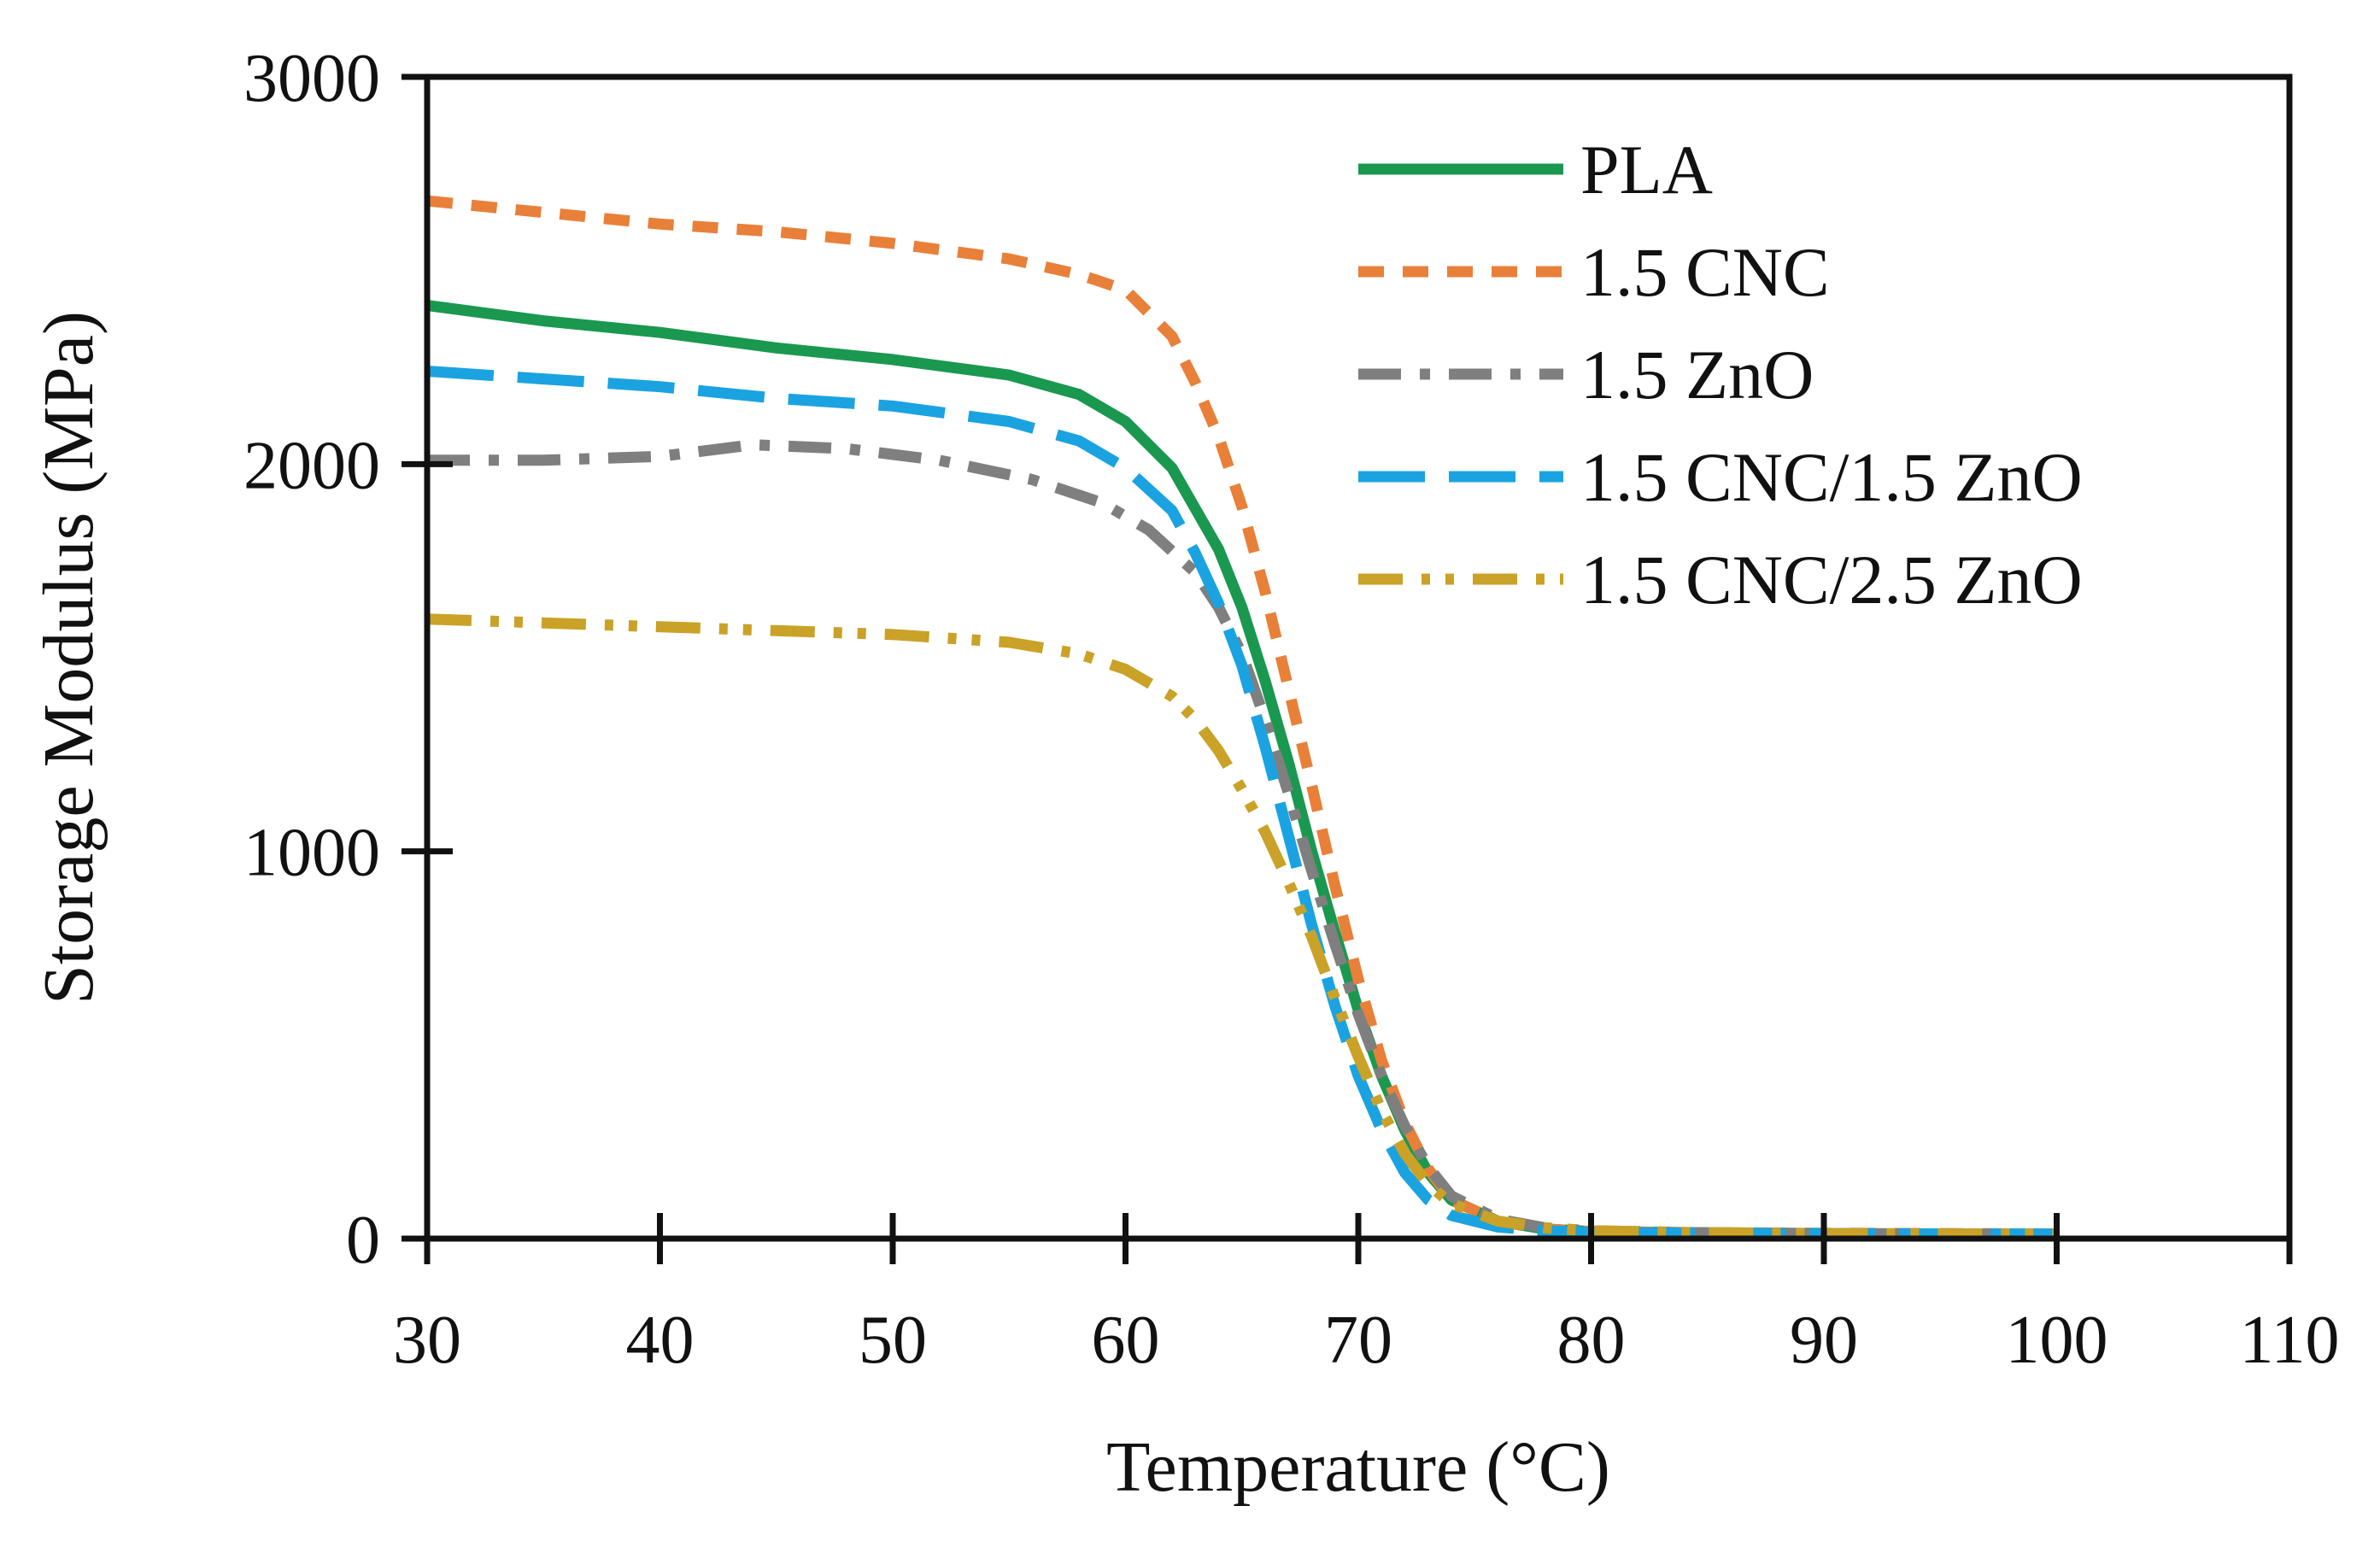  Describe the element at coordinates (661, 1340) in the screenshot. I see `x-tick-label: 40` at that location.